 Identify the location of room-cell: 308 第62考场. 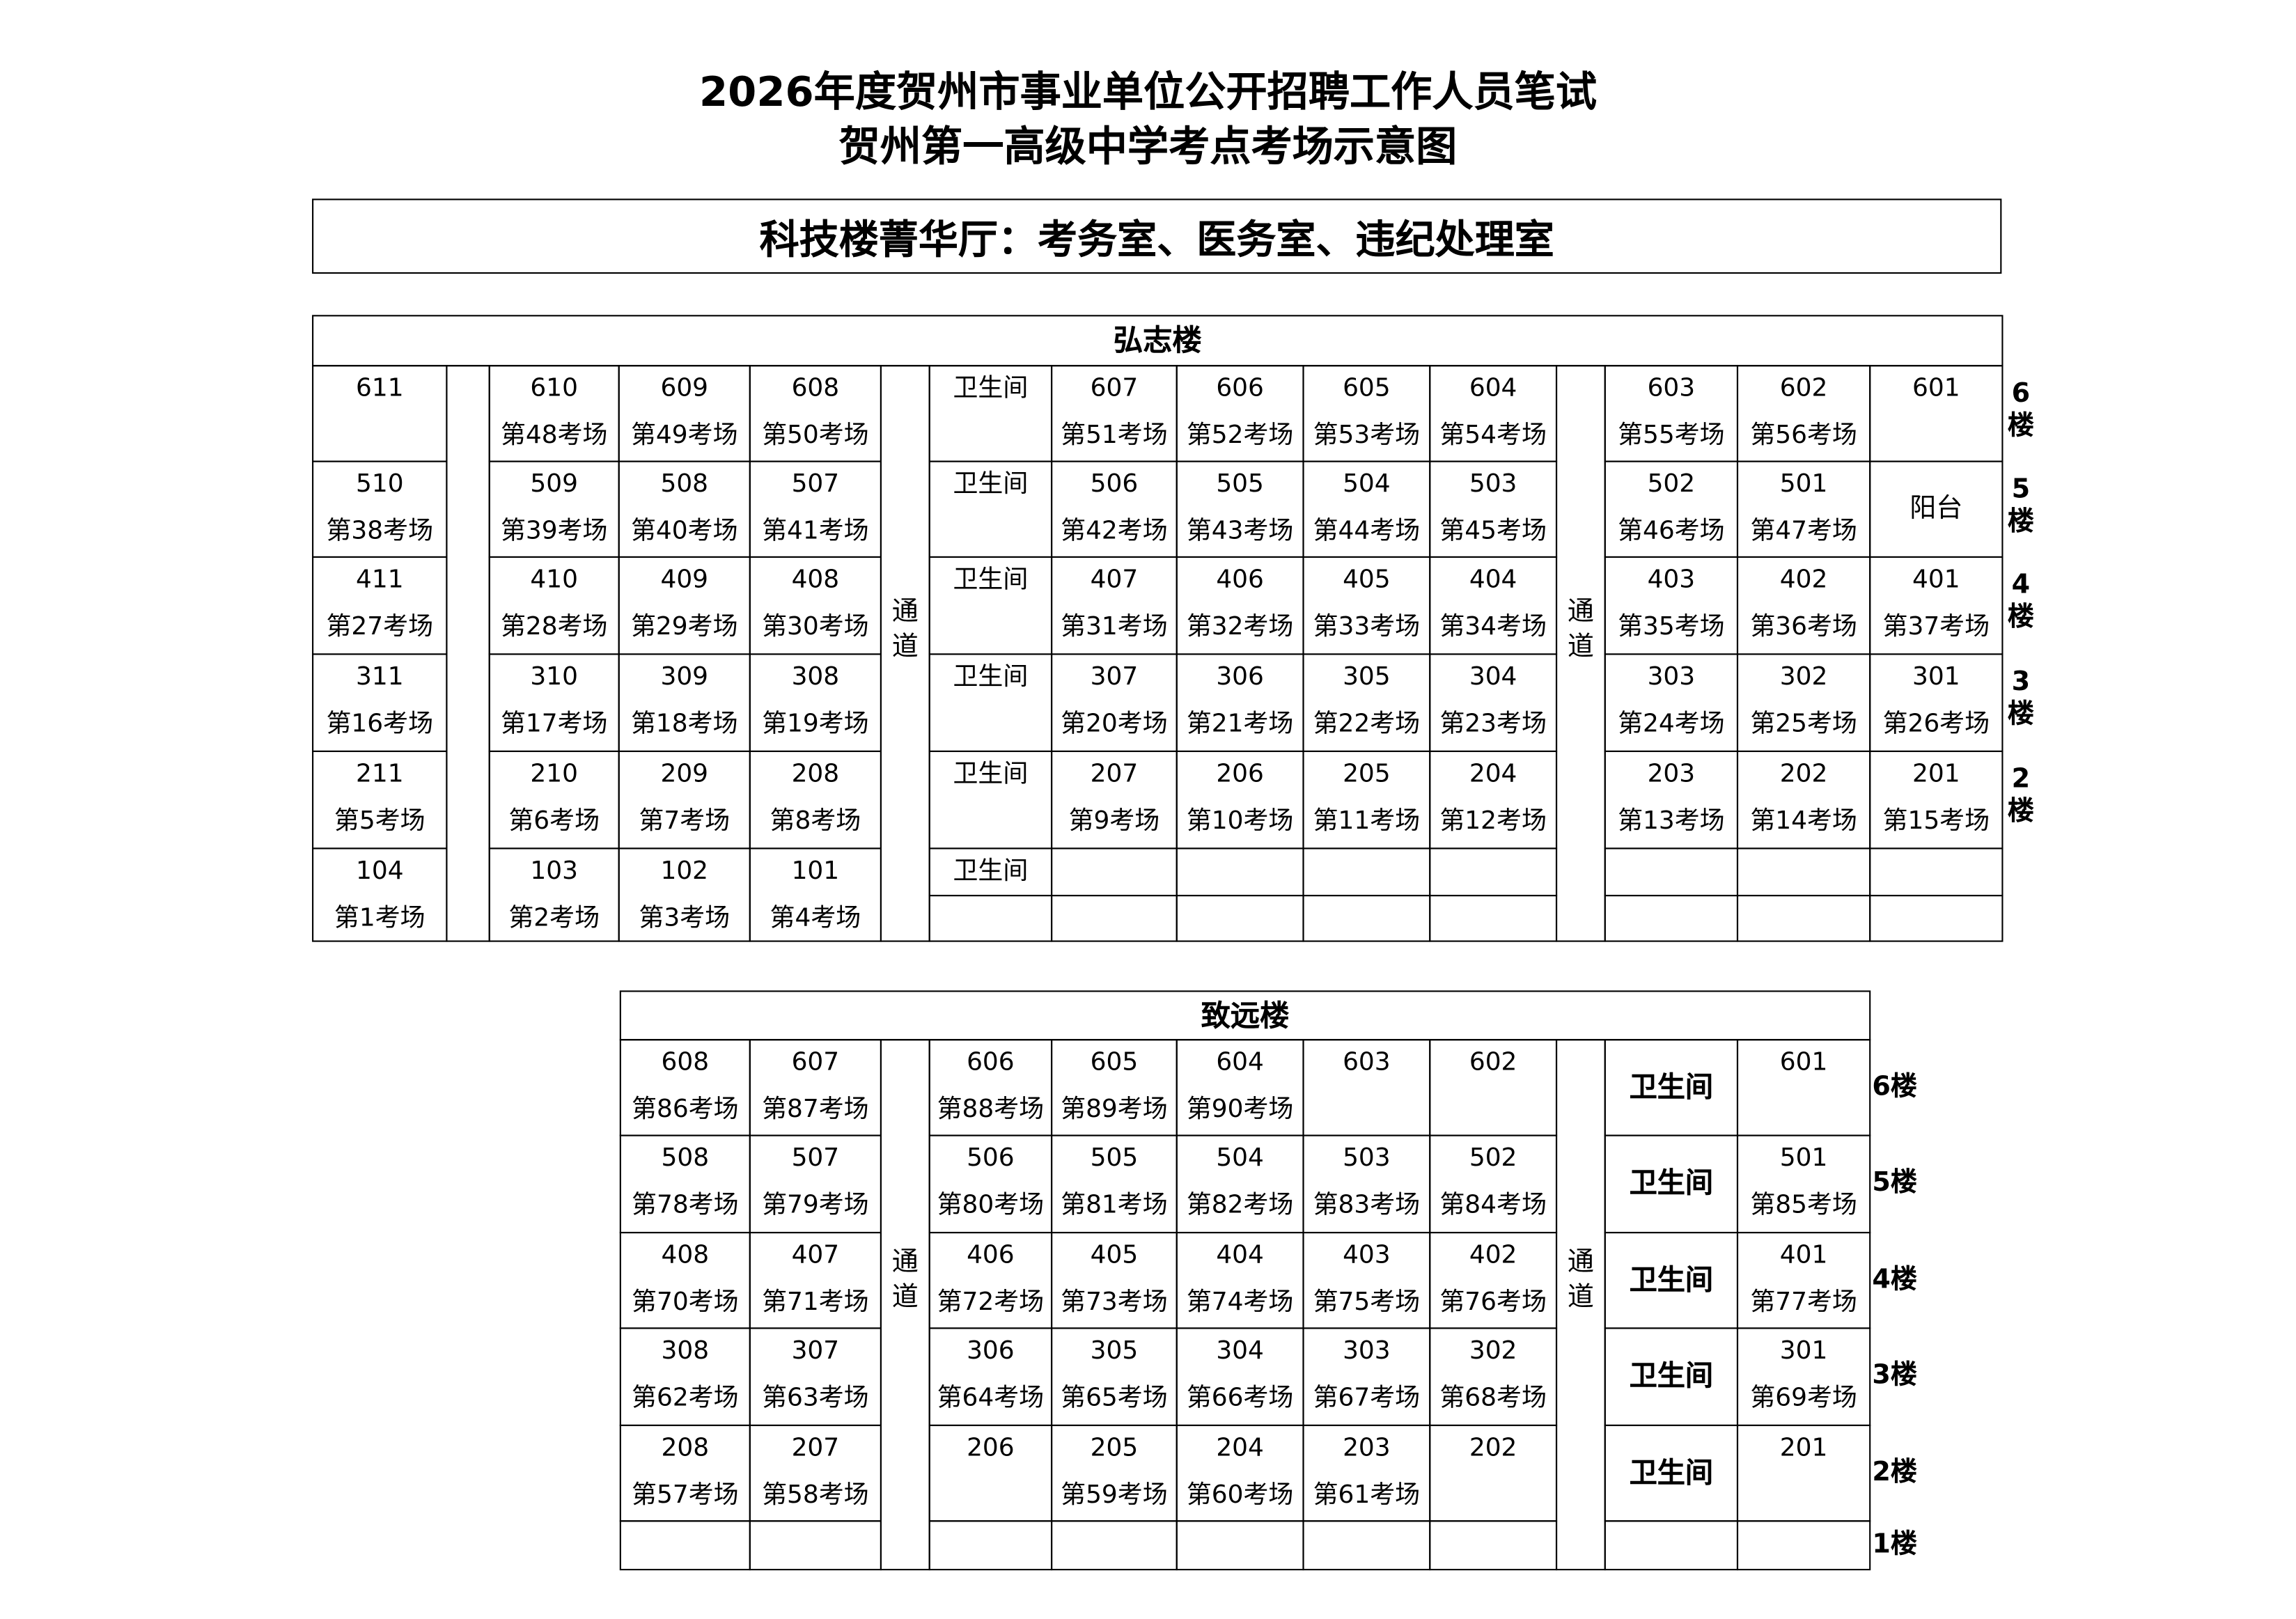
(685, 1376).